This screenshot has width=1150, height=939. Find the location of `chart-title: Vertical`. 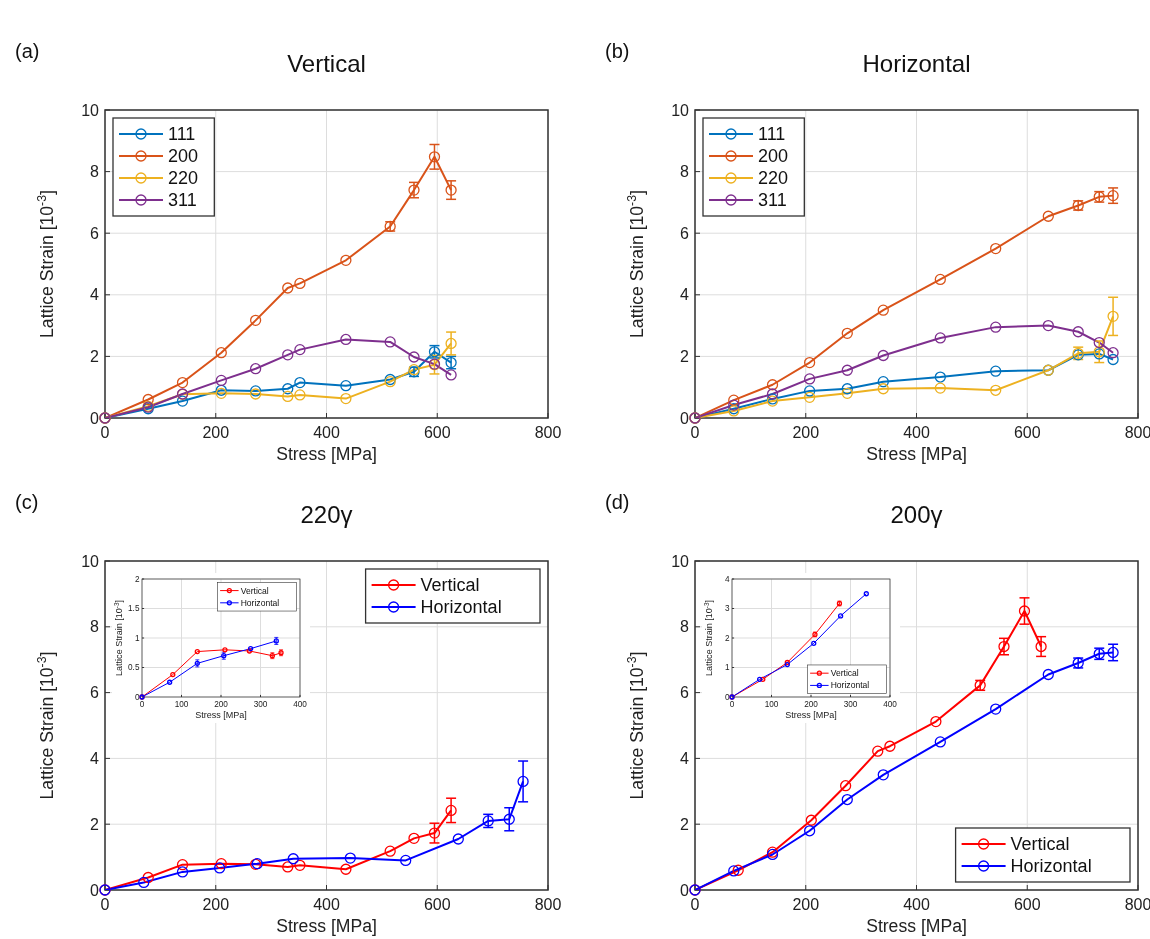

chart-title: Vertical is located at coordinates (326, 63).